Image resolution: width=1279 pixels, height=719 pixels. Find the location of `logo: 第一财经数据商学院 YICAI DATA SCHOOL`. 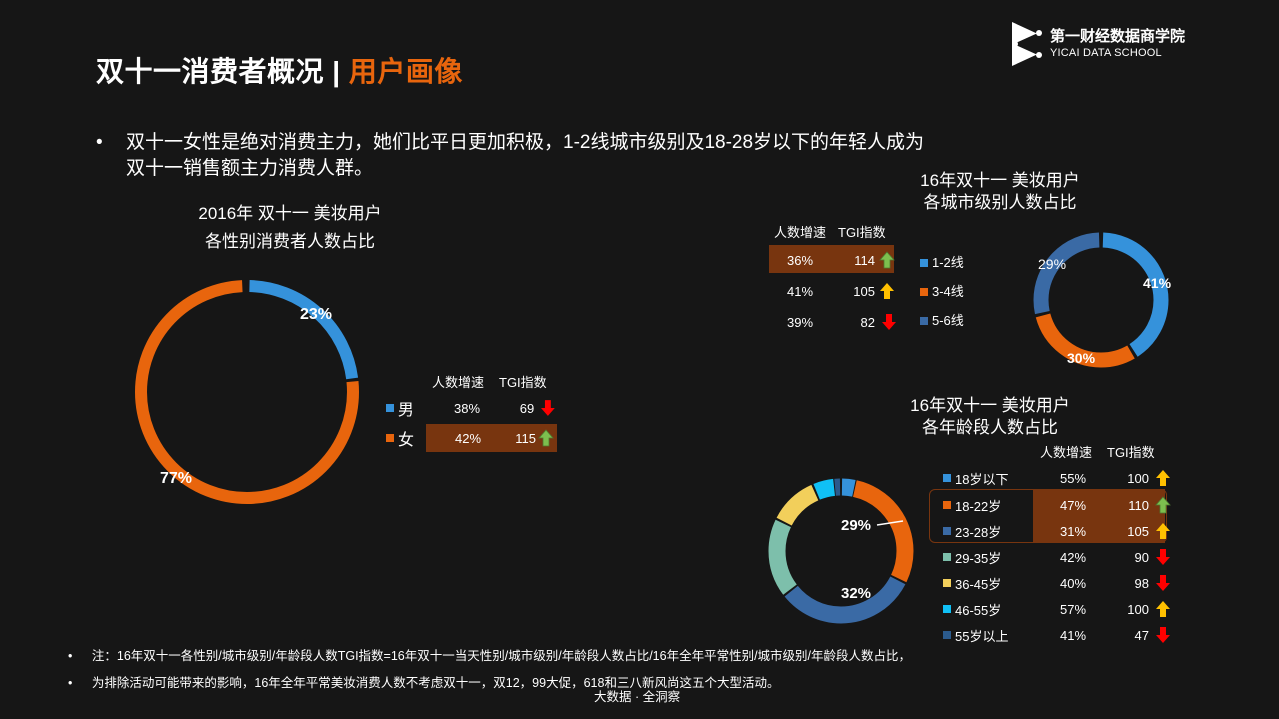

logo: 第一财经数据商学院 YICAI DATA SCHOOL is located at coordinates (1097, 44).